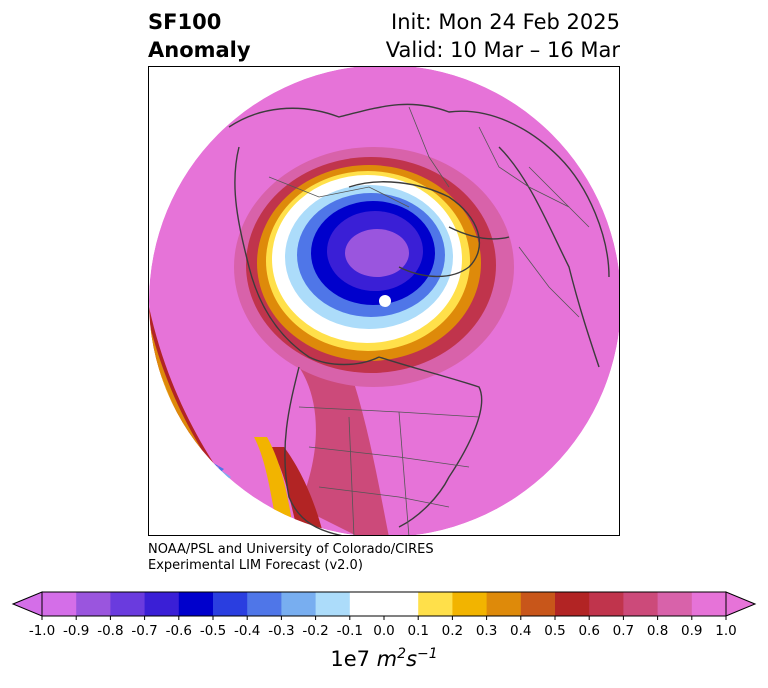 The height and width of the screenshot is (688, 768). Describe the element at coordinates (255, 565) in the screenshot. I see `credit-line-2: Experimental LIM Forecast (v2.0)` at that location.